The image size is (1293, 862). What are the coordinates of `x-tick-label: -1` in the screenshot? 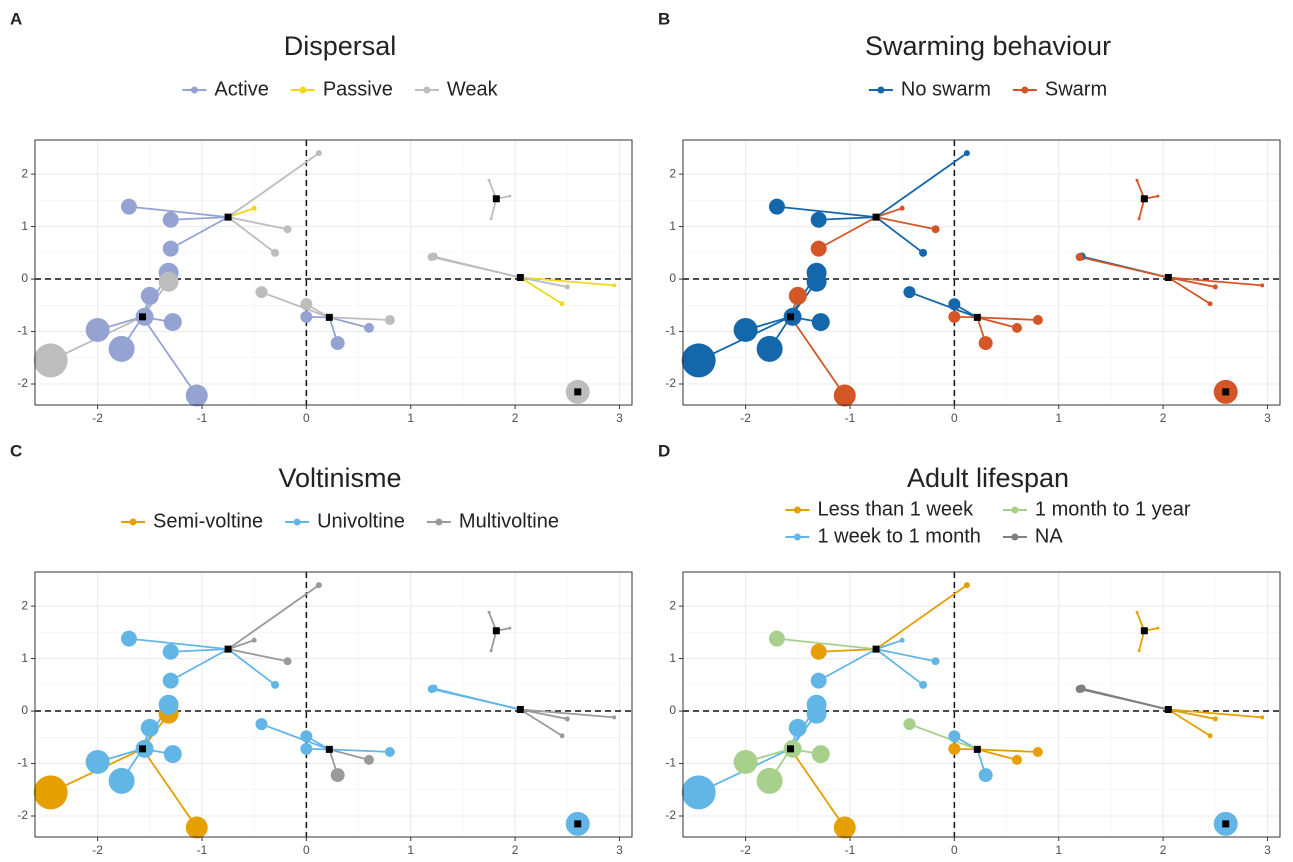 It's located at (202, 850).